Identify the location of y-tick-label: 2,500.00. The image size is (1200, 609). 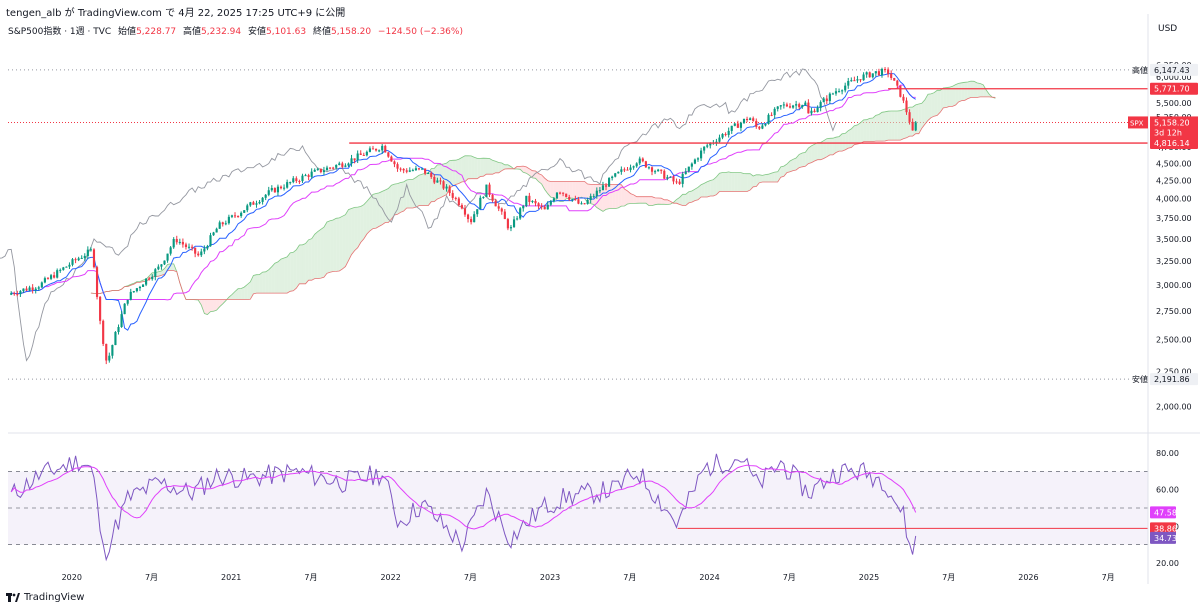
(1174, 340).